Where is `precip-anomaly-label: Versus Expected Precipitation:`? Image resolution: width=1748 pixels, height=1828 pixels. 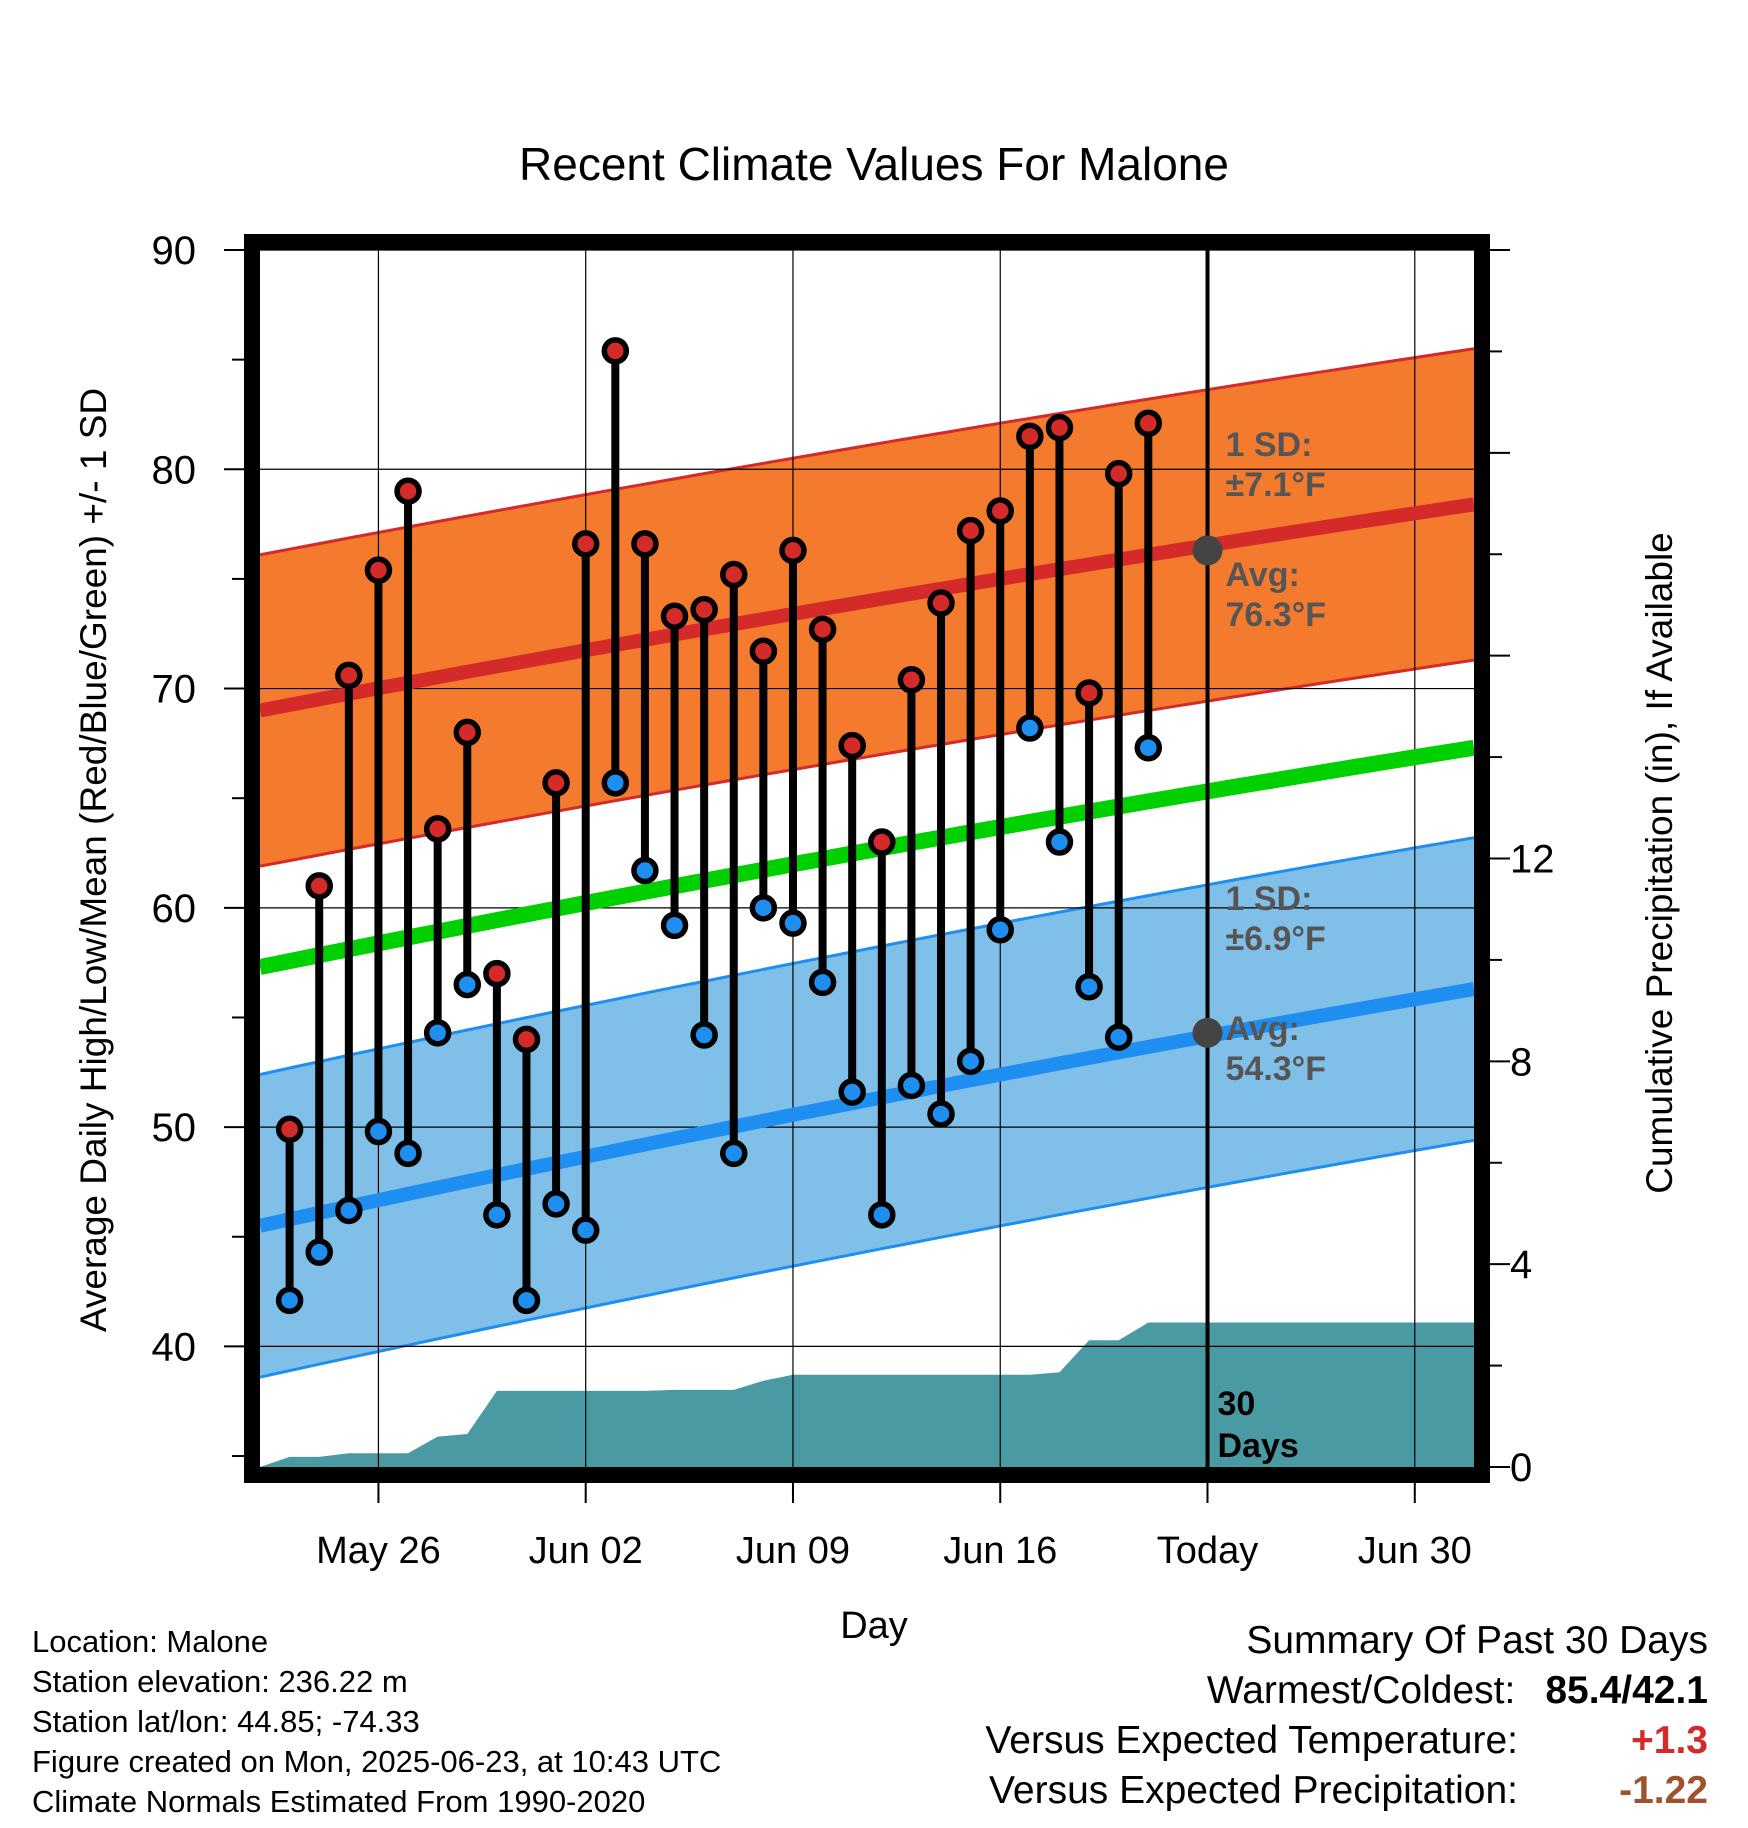 precip-anomaly-label: Versus Expected Precipitation: is located at coordinates (1253, 1790).